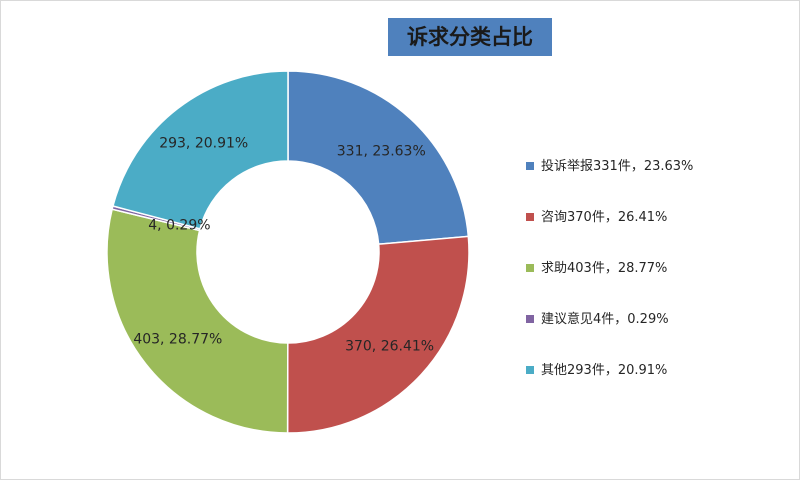 This screenshot has height=481, width=800. What do you see at coordinates (617, 166) in the screenshot?
I see `legend-label-1: 投诉举报331件，23.63%` at bounding box center [617, 166].